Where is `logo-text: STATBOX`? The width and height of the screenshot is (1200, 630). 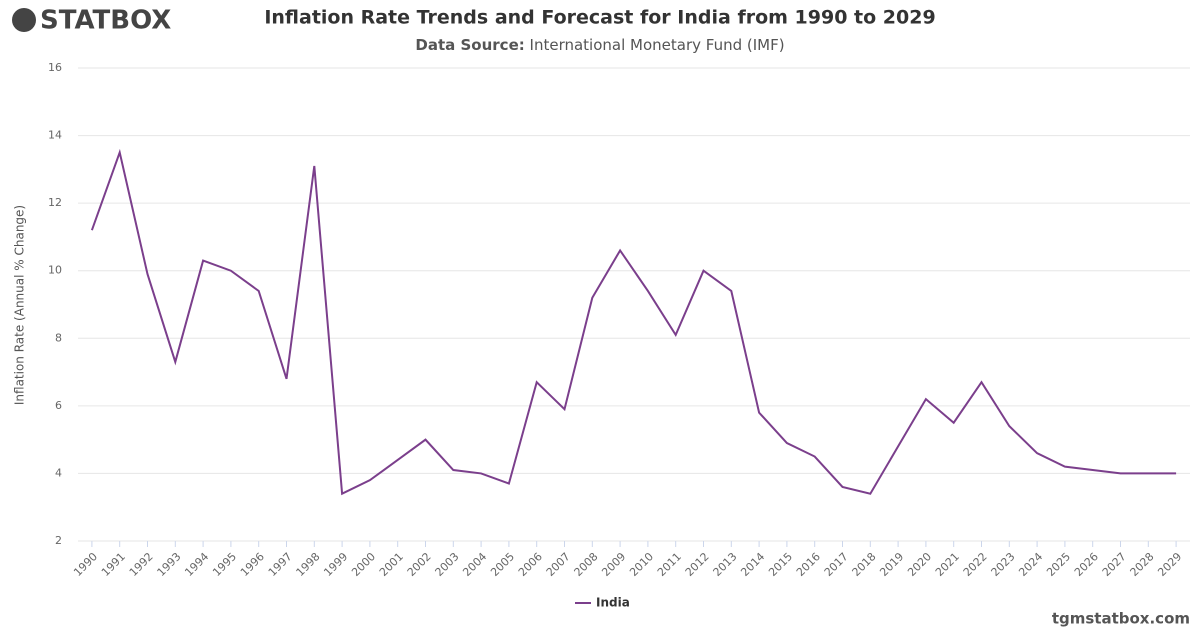
logo-text: STATBOX is located at coordinates (105, 21).